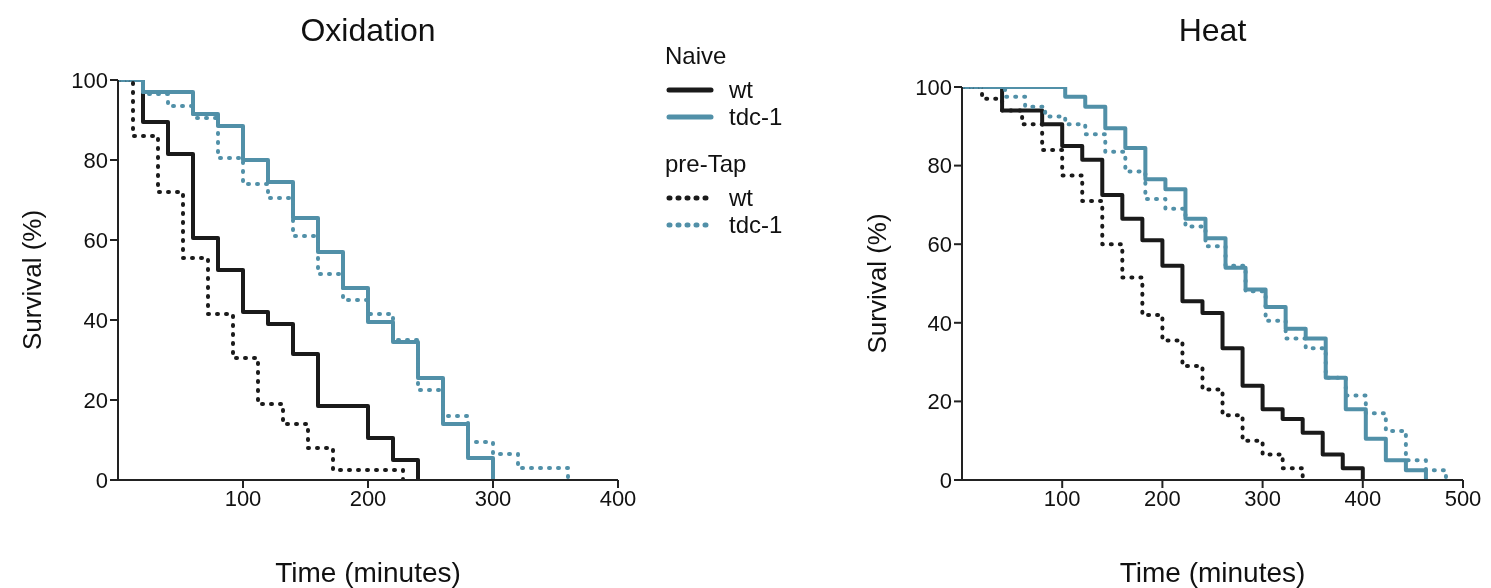 This screenshot has width=1491, height=588. Describe the element at coordinates (696, 56) in the screenshot. I see `legend-title: Naive` at that location.